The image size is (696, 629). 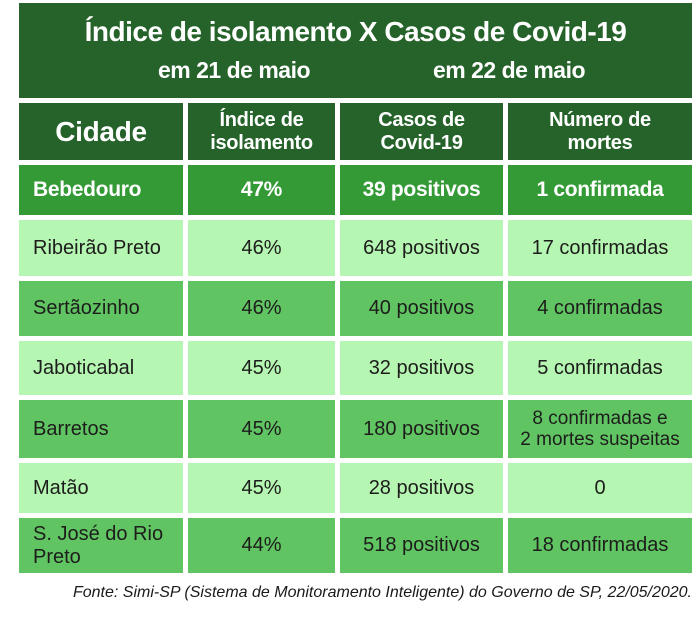 I want to click on cases-cell-s-jose-do-rio-preto: 518 positivos, so click(x=421, y=545).